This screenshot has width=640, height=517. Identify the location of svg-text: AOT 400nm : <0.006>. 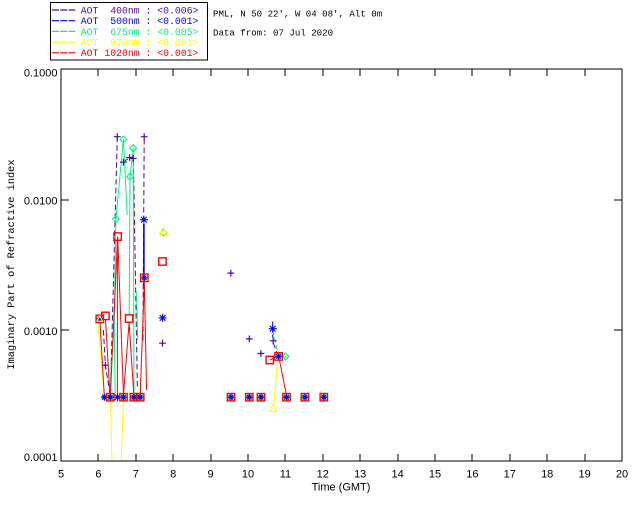
(140, 10).